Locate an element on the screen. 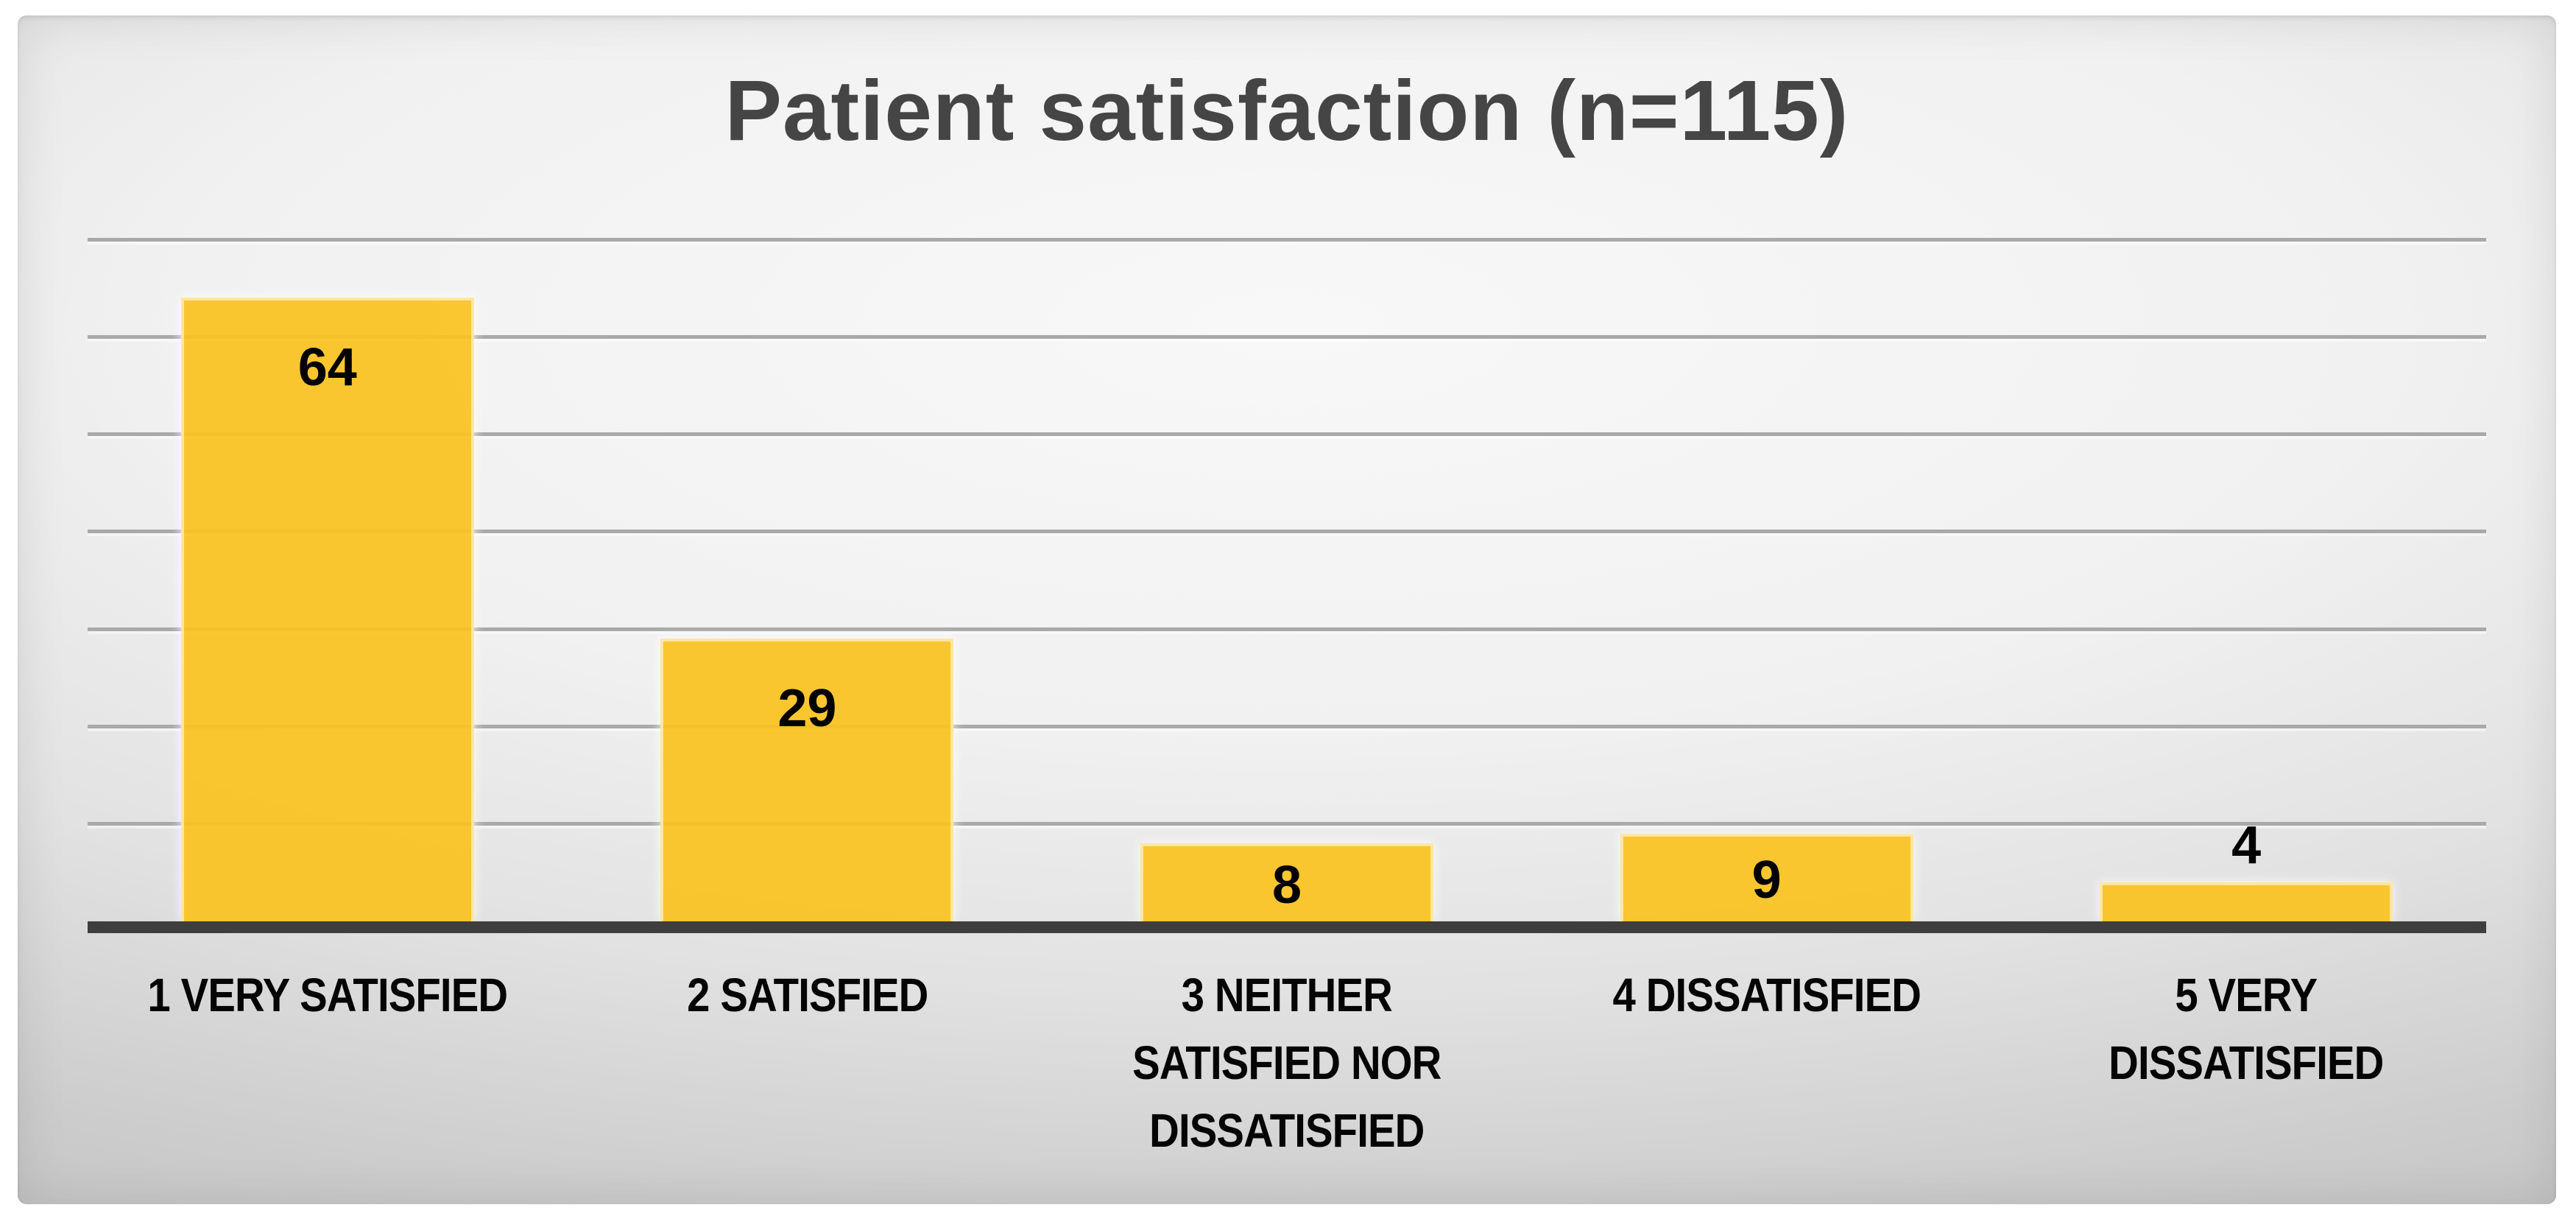 This screenshot has height=1227, width=2576. bar: 9 is located at coordinates (1766, 877).